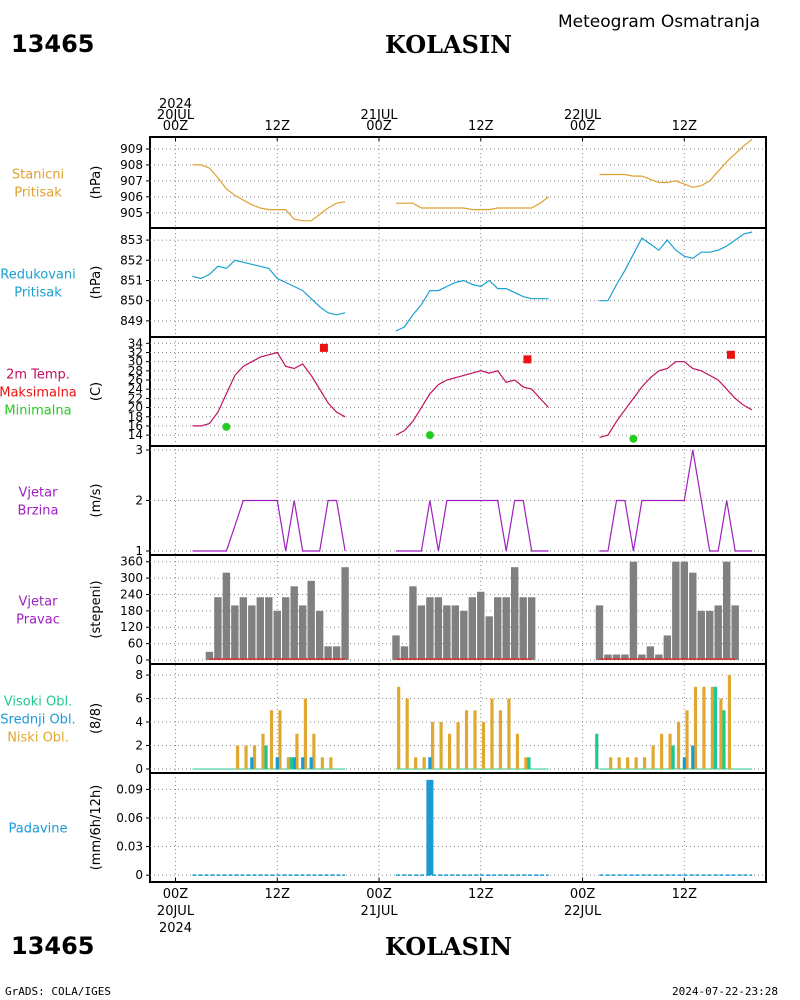 The image size is (800, 1000). I want to click on station-name-bottom: KOLASIN, so click(449, 946).